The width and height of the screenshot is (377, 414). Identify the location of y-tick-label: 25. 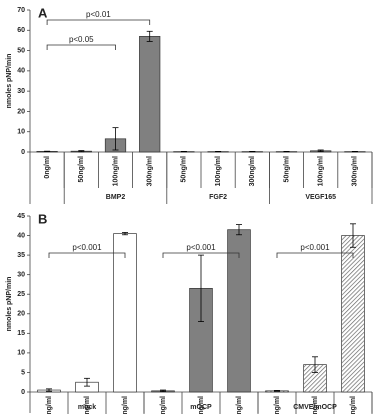
(21, 294).